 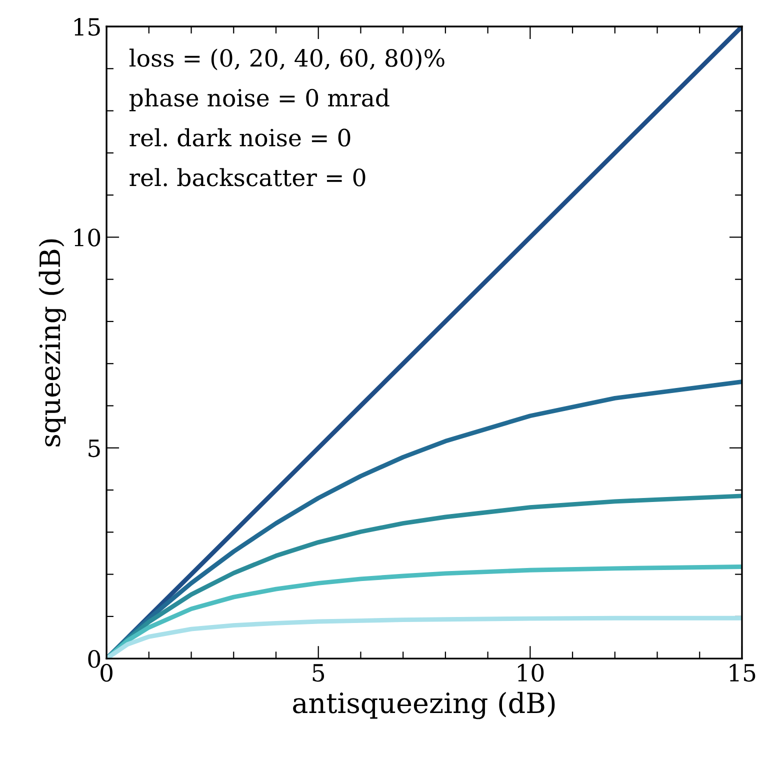 What do you see at coordinates (87, 27) in the screenshot?
I see `y-tick-label: 15` at bounding box center [87, 27].